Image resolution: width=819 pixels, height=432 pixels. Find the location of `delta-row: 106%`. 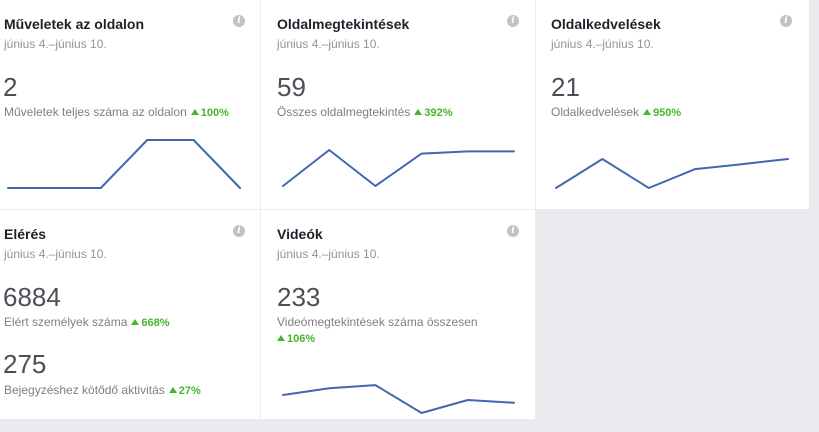

delta-row: 106% is located at coordinates (296, 338).